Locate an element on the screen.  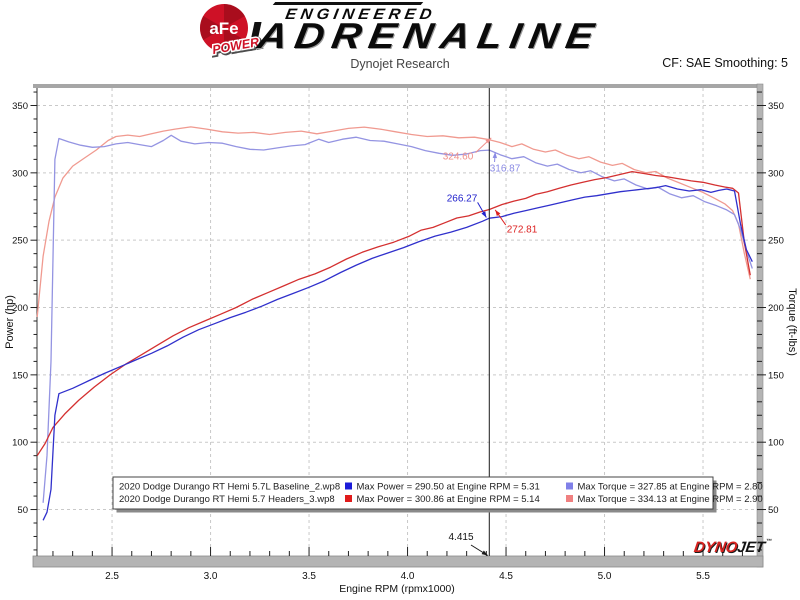
legend-max-power-text: Max Power = 290.50 at Engine RPM = 5.31 is located at coordinates (448, 487).